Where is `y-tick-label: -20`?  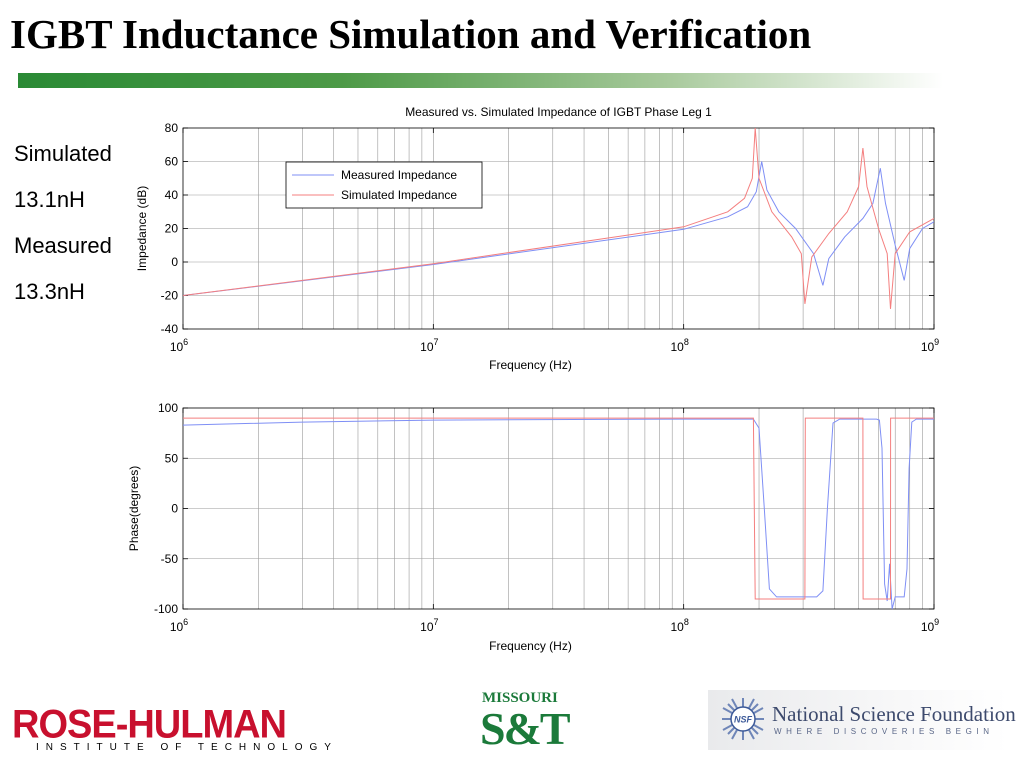
y-tick-label: -20 is located at coordinates (170, 296).